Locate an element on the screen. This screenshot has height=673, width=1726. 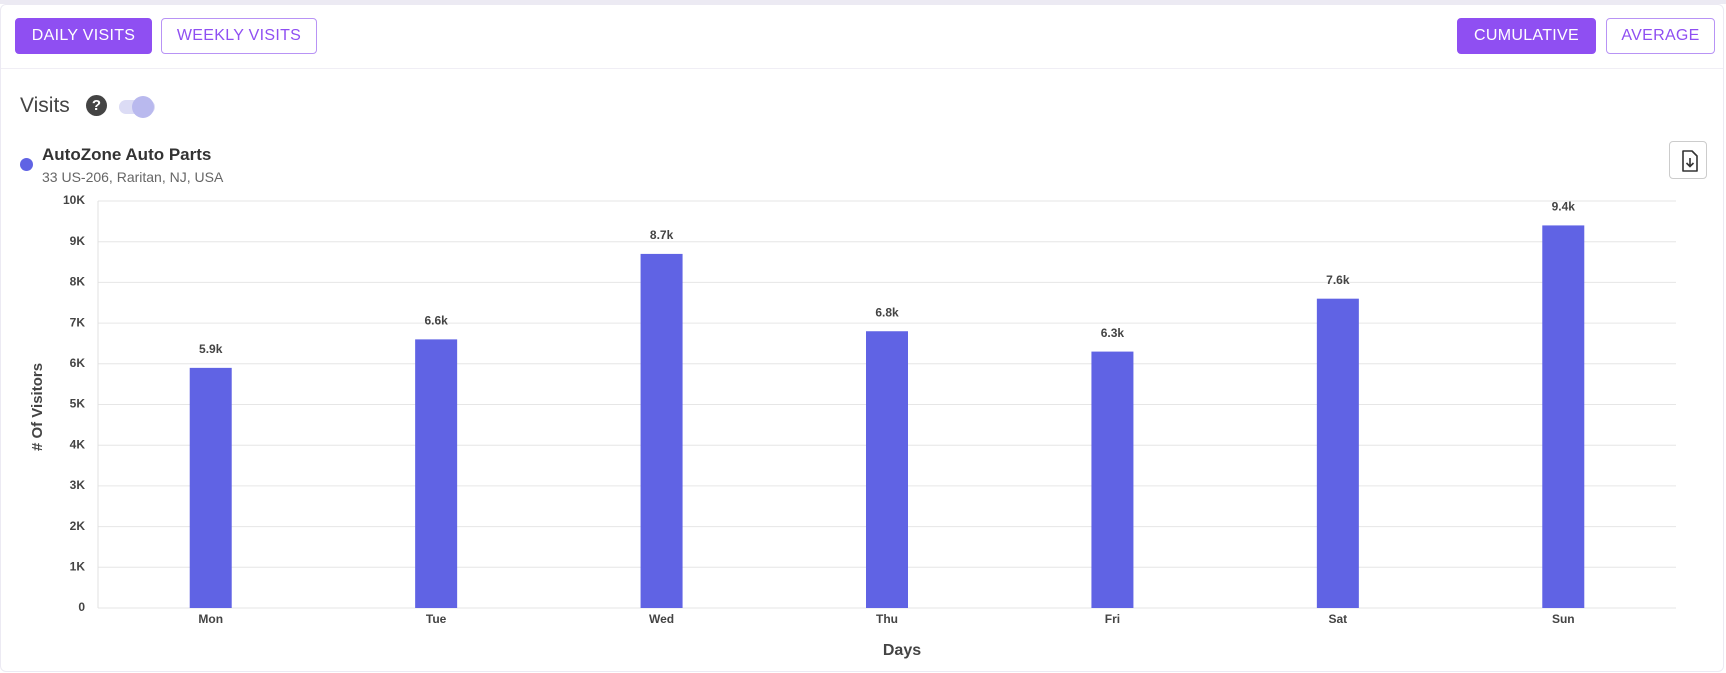
download-button is located at coordinates (1688, 160).